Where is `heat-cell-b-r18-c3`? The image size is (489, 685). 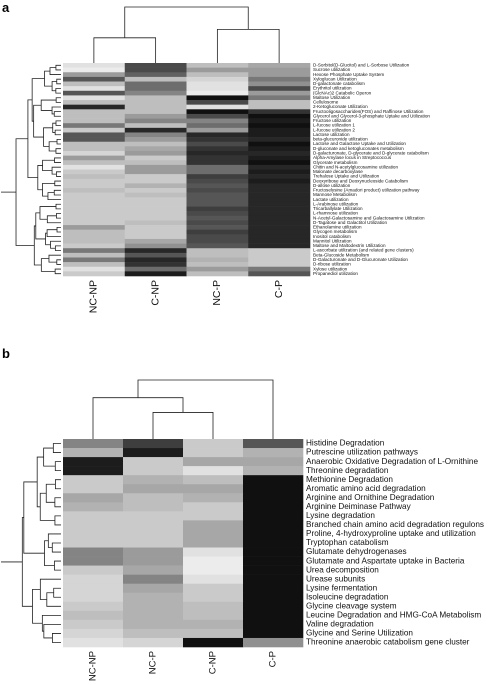
heat-cell-b-r18-c3 is located at coordinates (273, 606).